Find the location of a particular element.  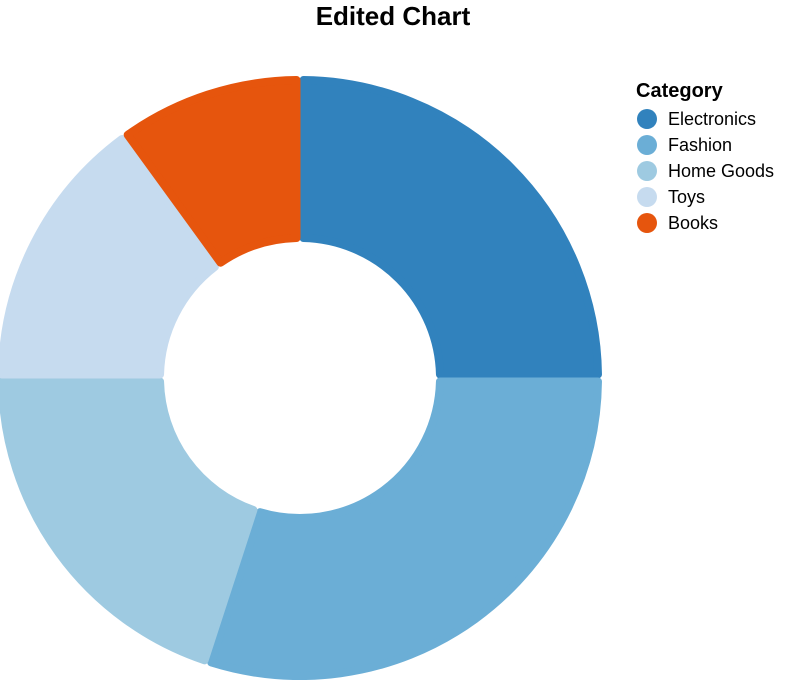

legend-swatch-fashion is located at coordinates (647, 145).